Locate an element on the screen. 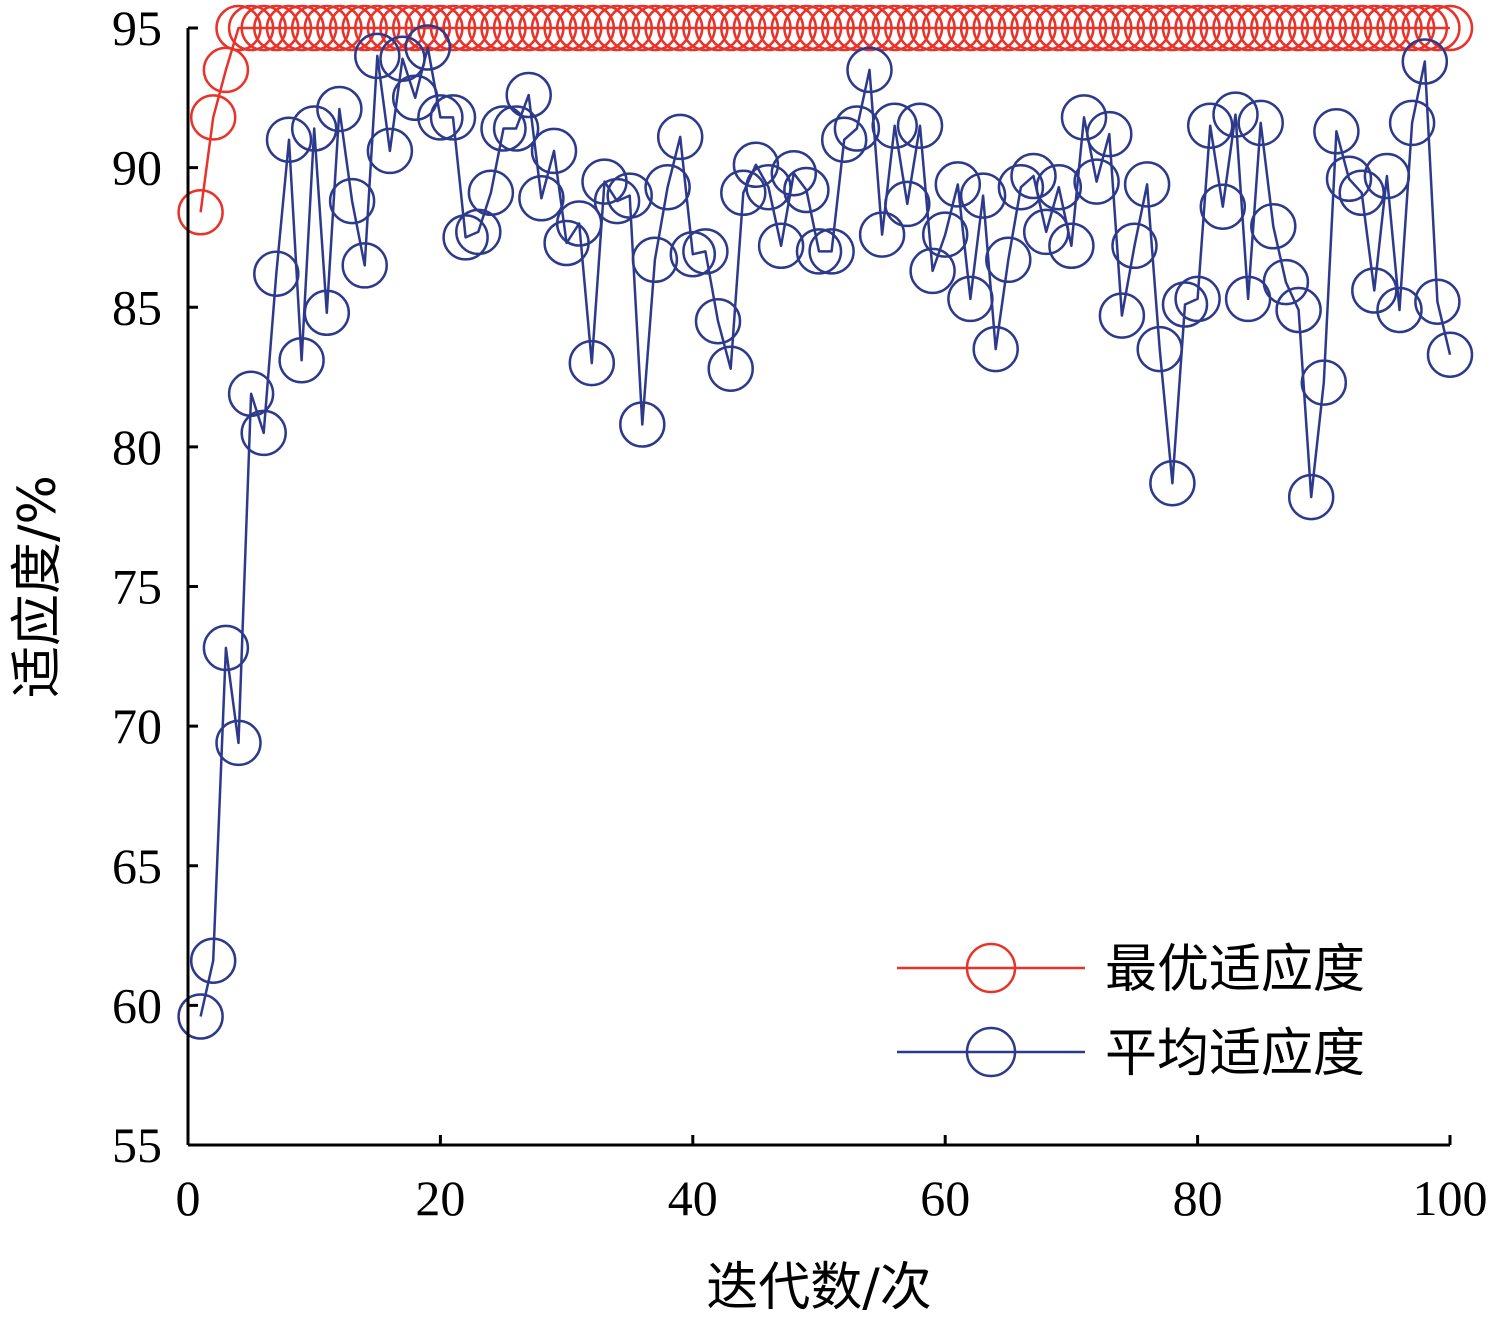 The height and width of the screenshot is (1325, 1498). legend-label: 平均适应度 is located at coordinates (1235, 1054).